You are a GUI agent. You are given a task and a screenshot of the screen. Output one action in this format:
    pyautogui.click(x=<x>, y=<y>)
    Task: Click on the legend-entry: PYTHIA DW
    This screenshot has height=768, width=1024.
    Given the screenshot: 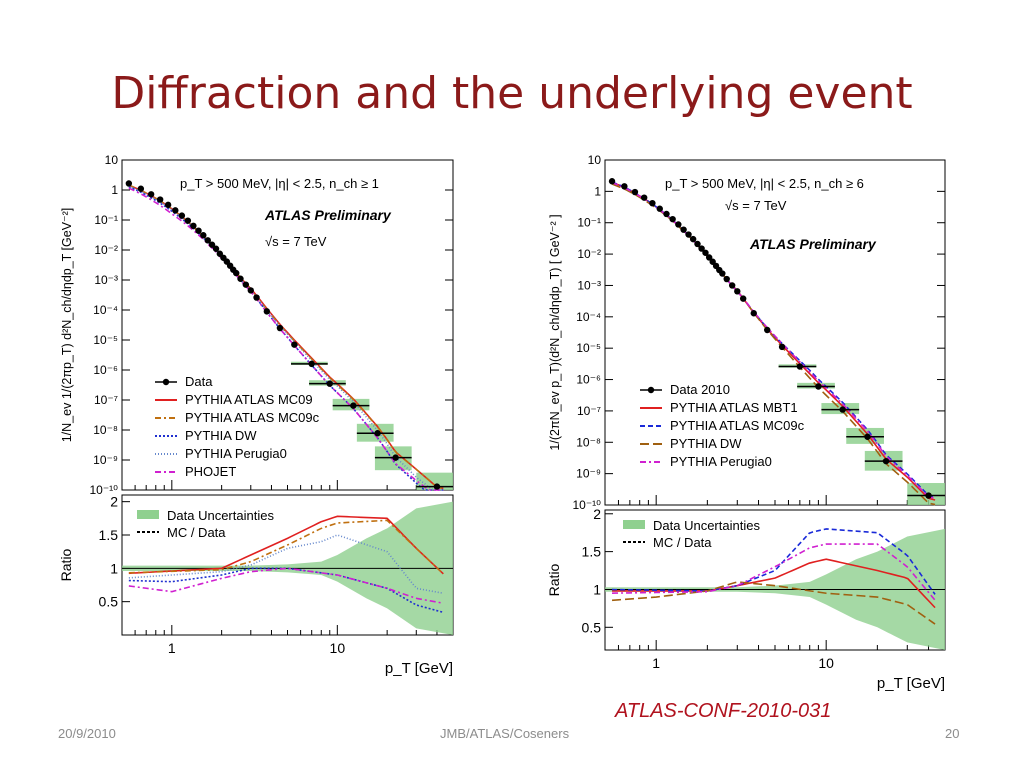 What is the action you would take?
    pyautogui.click(x=706, y=443)
    